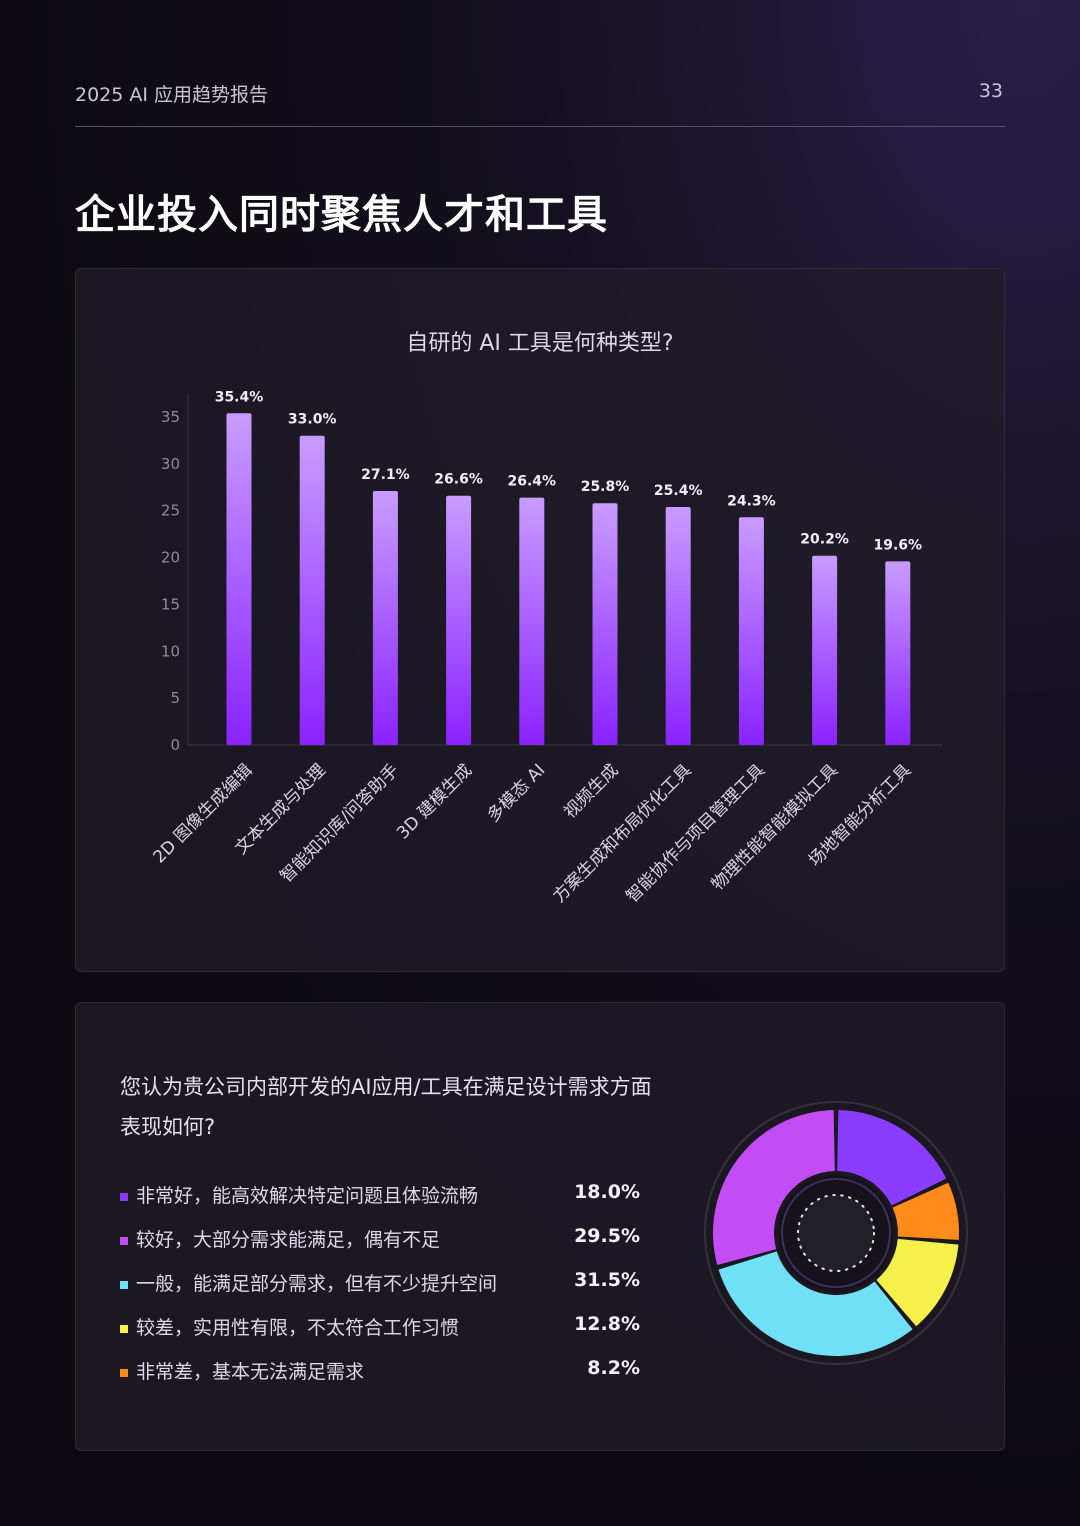 The image size is (1080, 1526). I want to click on bar-value-label: 27.1%, so click(385, 475).